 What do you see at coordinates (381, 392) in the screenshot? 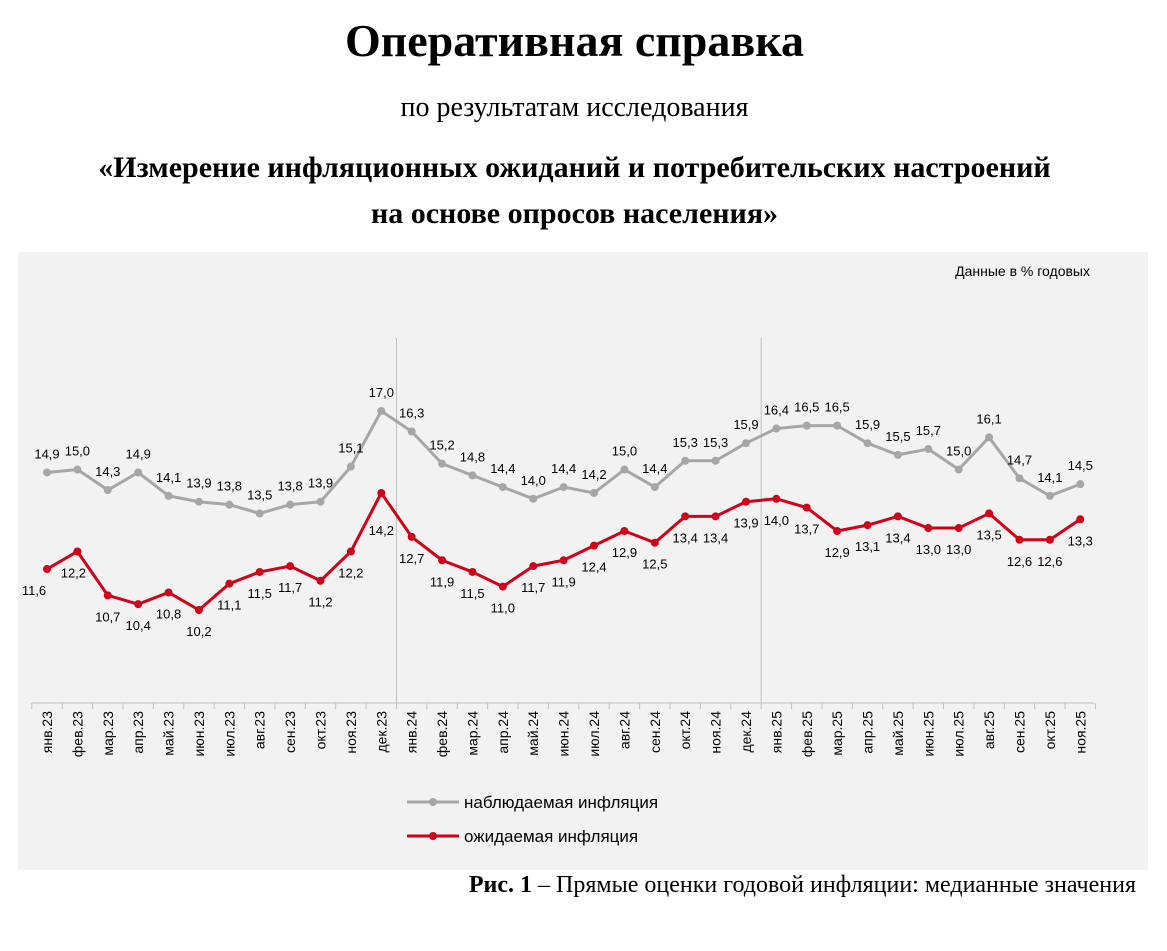
I see `data-label: 17,0` at bounding box center [381, 392].